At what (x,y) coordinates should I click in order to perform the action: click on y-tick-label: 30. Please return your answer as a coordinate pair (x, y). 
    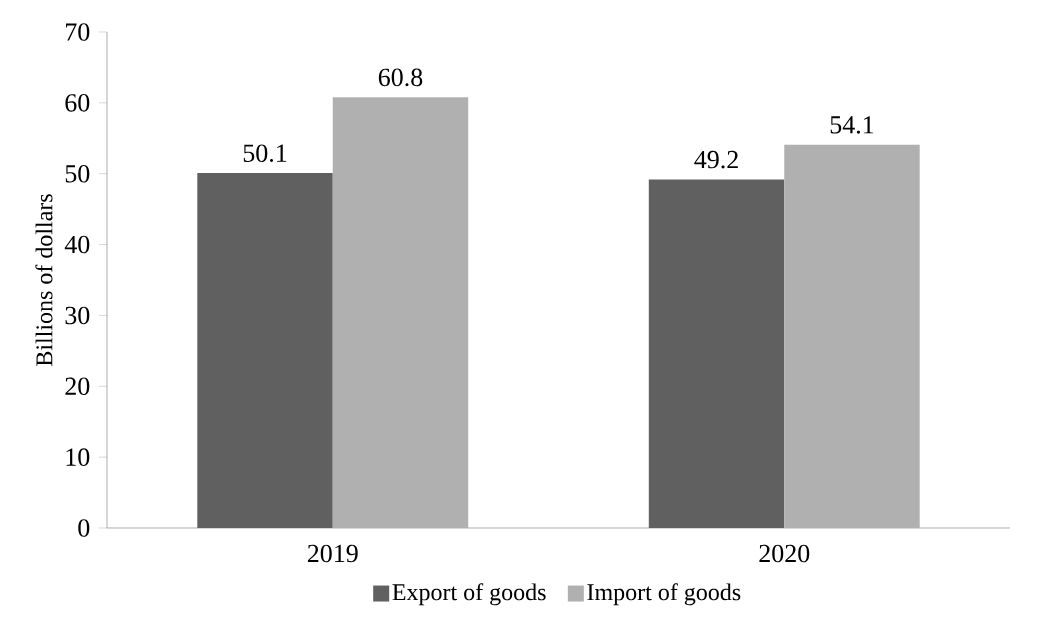
    Looking at the image, I should click on (77, 315).